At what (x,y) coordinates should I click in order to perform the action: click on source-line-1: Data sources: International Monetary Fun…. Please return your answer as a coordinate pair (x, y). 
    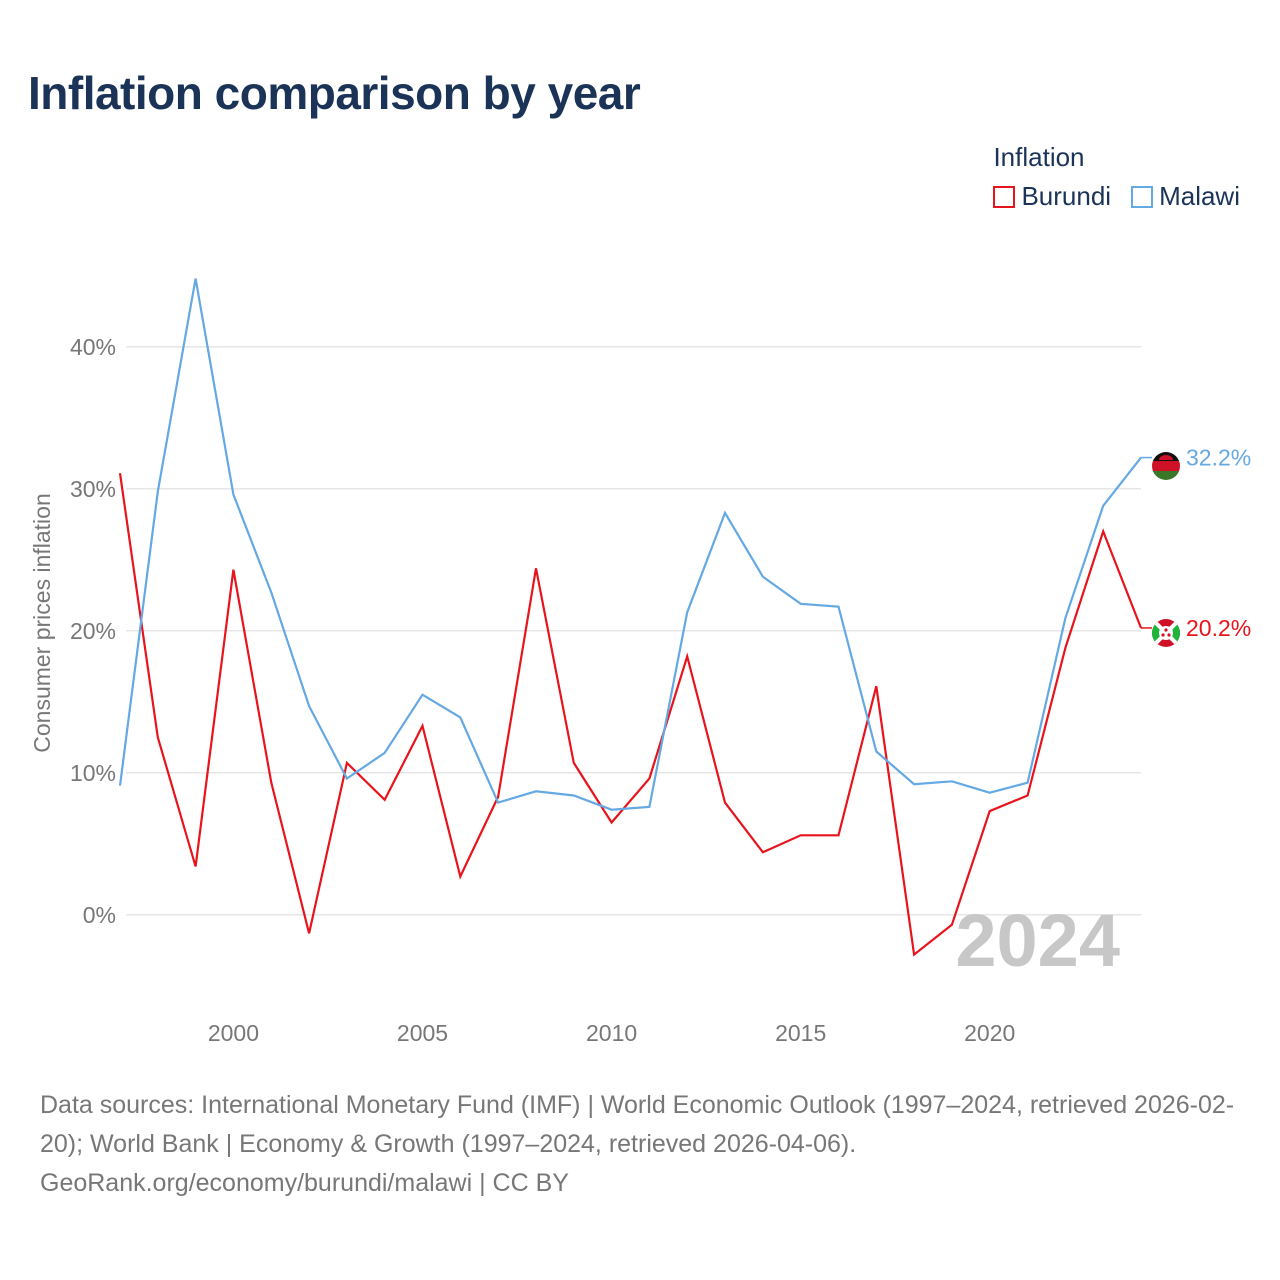
    Looking at the image, I should click on (637, 1124).